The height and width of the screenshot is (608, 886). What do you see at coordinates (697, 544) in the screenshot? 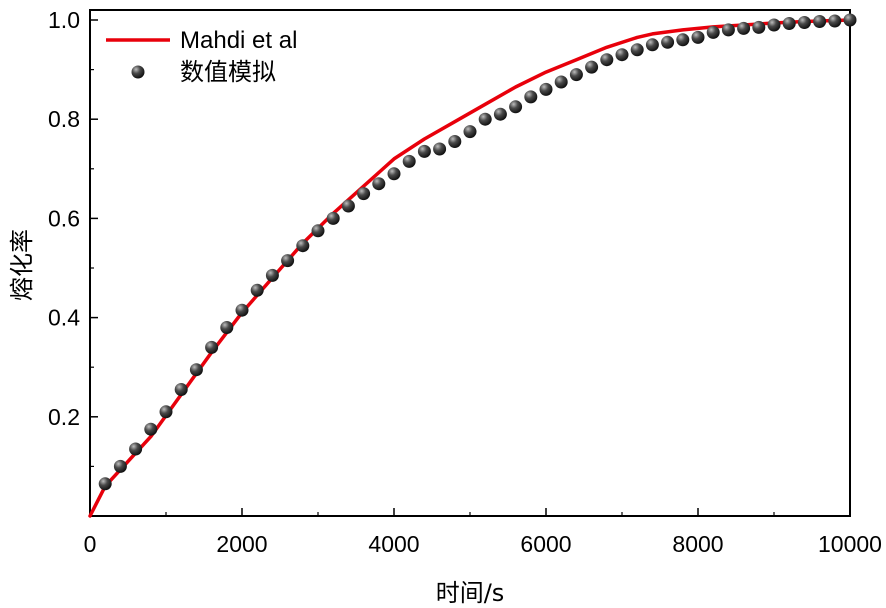
I see `x-tick-label: 8000` at bounding box center [697, 544].